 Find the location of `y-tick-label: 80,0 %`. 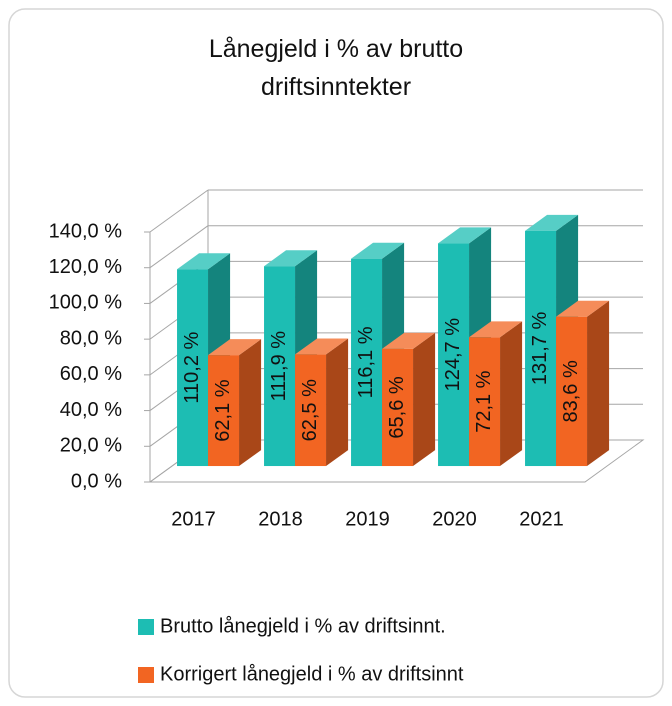

y-tick-label: 80,0 % is located at coordinates (91, 338).